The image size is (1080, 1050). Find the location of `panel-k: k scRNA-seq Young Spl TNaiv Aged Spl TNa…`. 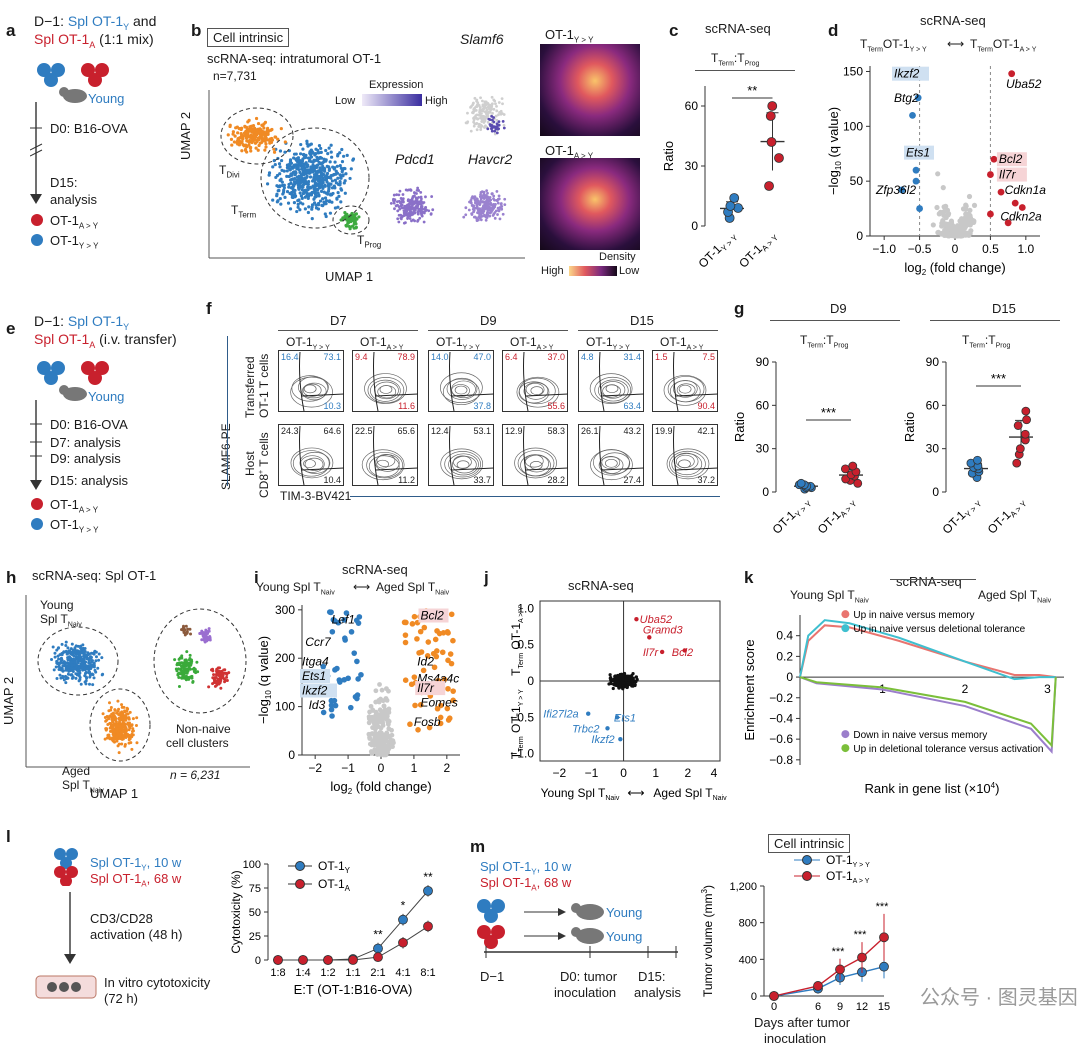

panel-k: k scRNA-seq Young Spl TNaiv Aged Spl TNa… is located at coordinates (910, 685).